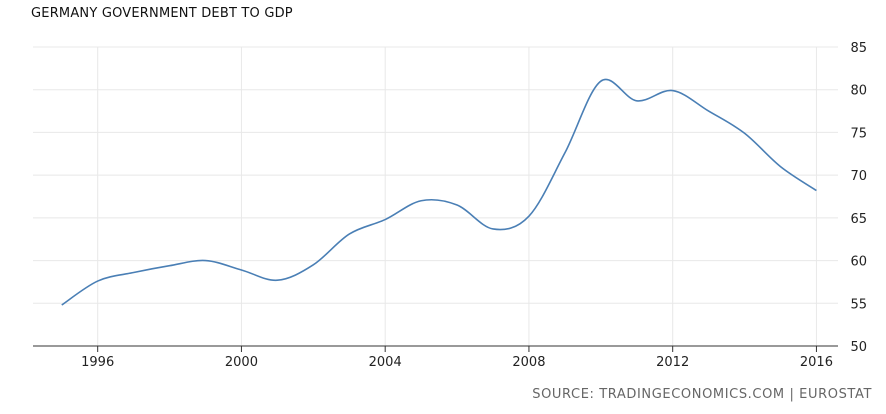  What do you see at coordinates (858, 176) in the screenshot?
I see `y-tick-label-70: 70` at bounding box center [858, 176].